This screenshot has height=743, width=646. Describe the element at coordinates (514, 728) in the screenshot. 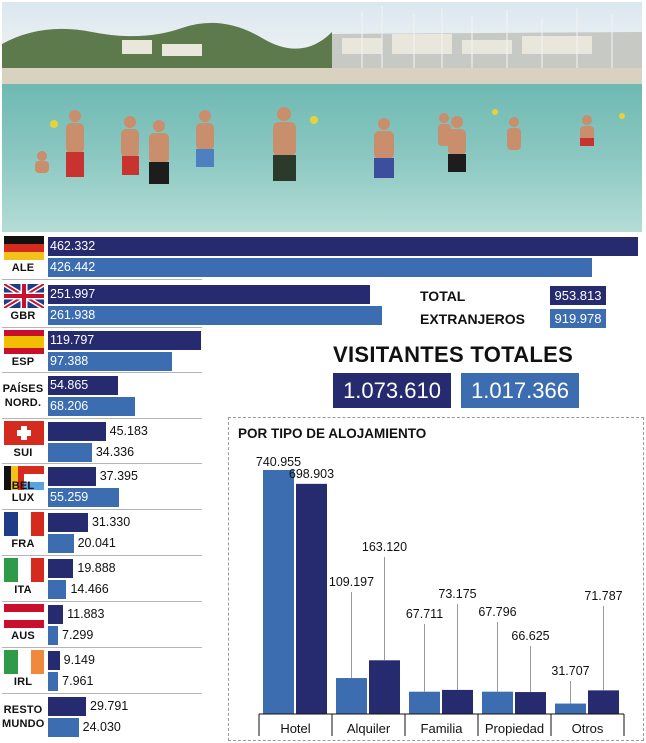

I see `category-label: Propiedad` at that location.